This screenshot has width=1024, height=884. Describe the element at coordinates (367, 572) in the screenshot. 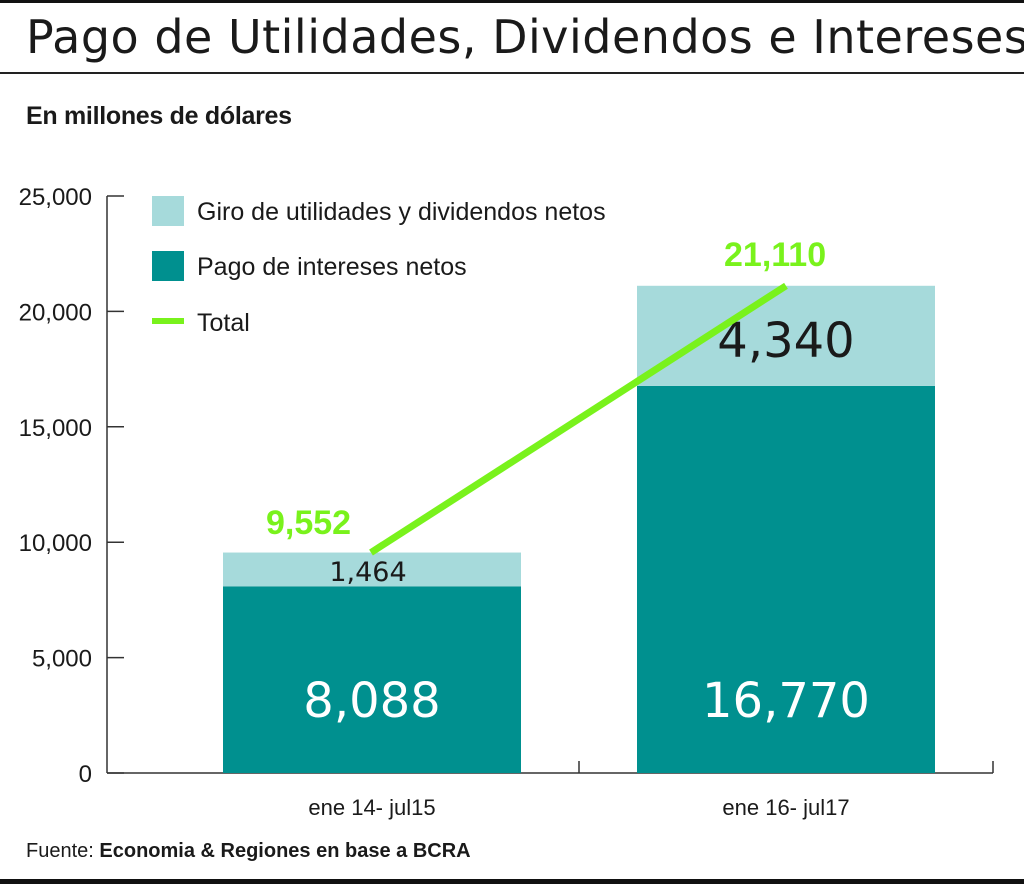

I see `data-label-dividends: 1,464` at that location.